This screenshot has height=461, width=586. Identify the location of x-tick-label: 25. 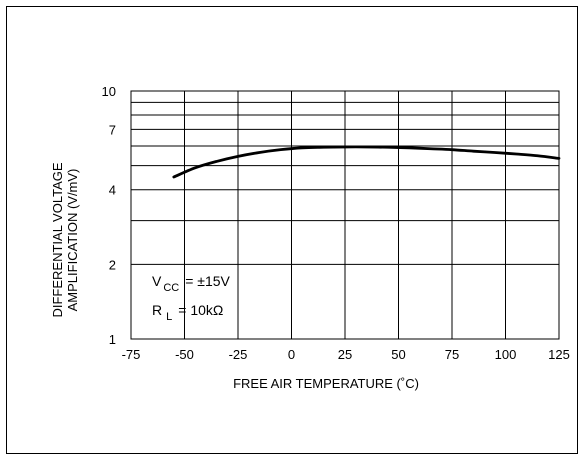
(345, 354).